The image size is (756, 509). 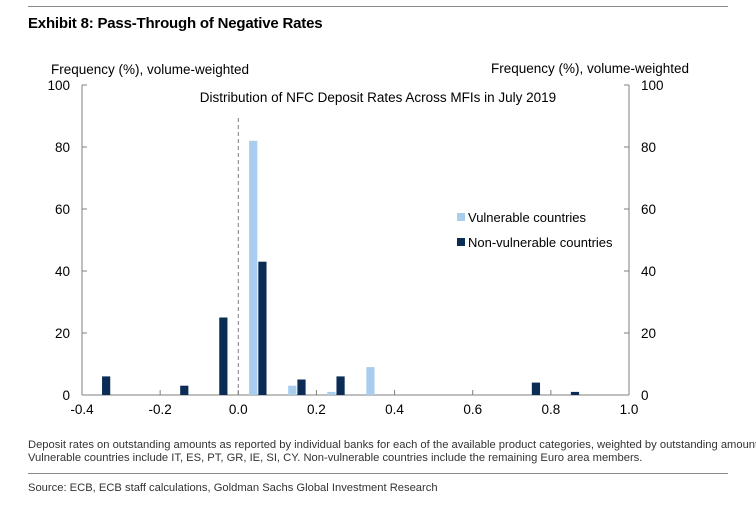 I want to click on y-tick-label-right: 100, so click(x=652, y=85).